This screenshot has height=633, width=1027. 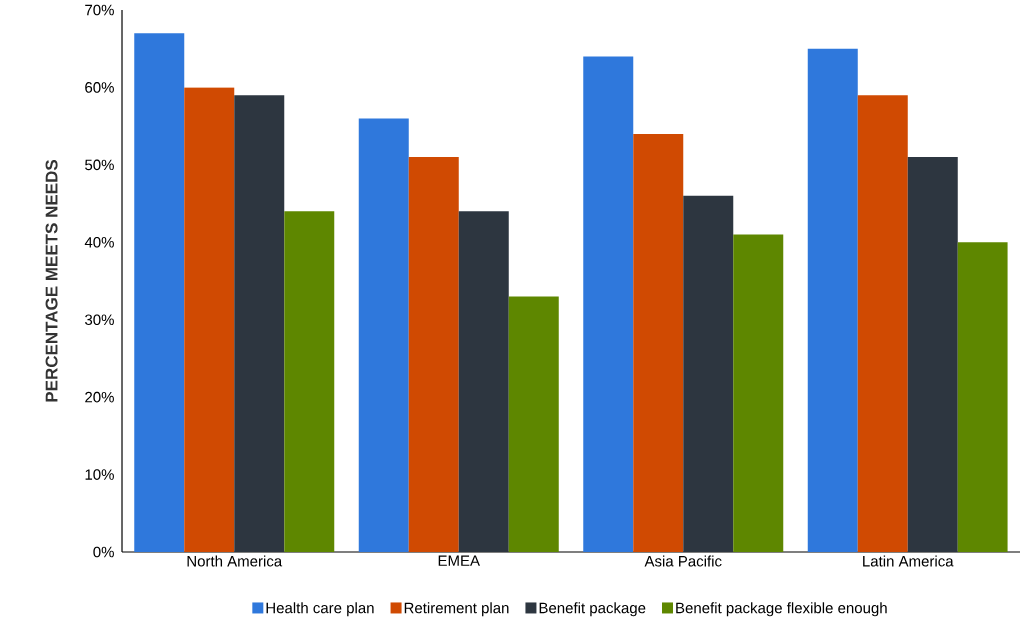 What do you see at coordinates (683, 561) in the screenshot?
I see `x-tick-label: Asia Pacific` at bounding box center [683, 561].